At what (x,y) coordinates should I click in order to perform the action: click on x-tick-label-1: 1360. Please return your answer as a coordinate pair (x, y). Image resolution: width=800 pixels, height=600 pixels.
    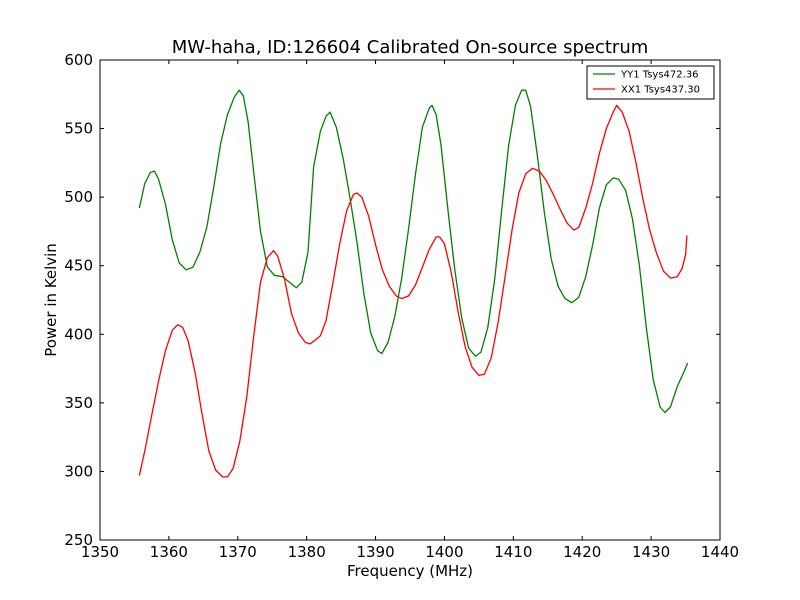
    Looking at the image, I should click on (169, 552).